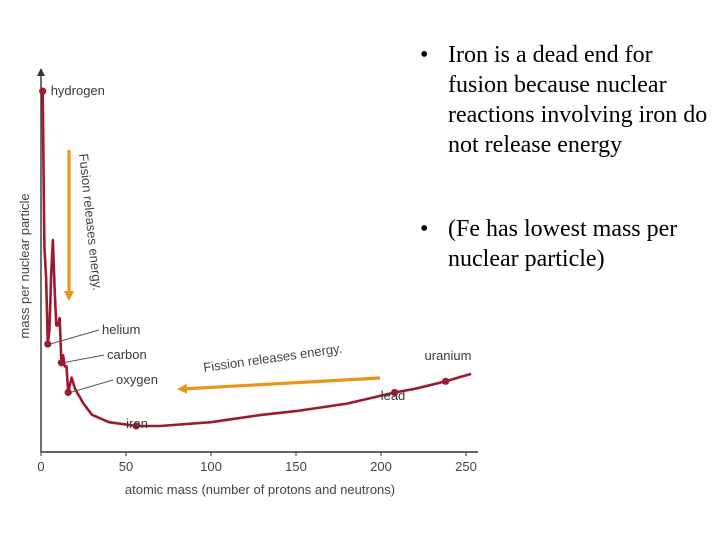  Describe the element at coordinates (448, 355) in the screenshot. I see `marker-label-uranium: uranium` at that location.